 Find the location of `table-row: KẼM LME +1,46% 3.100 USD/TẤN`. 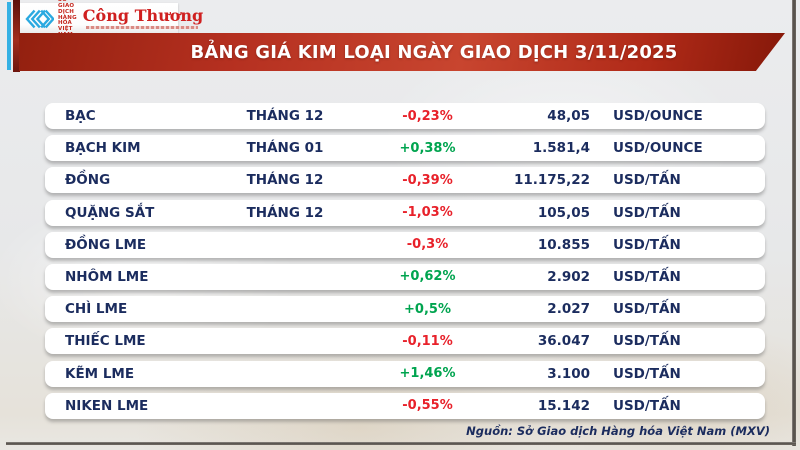

table-row: KẼM LME +1,46% 3.100 USD/TẤN is located at coordinates (405, 373).